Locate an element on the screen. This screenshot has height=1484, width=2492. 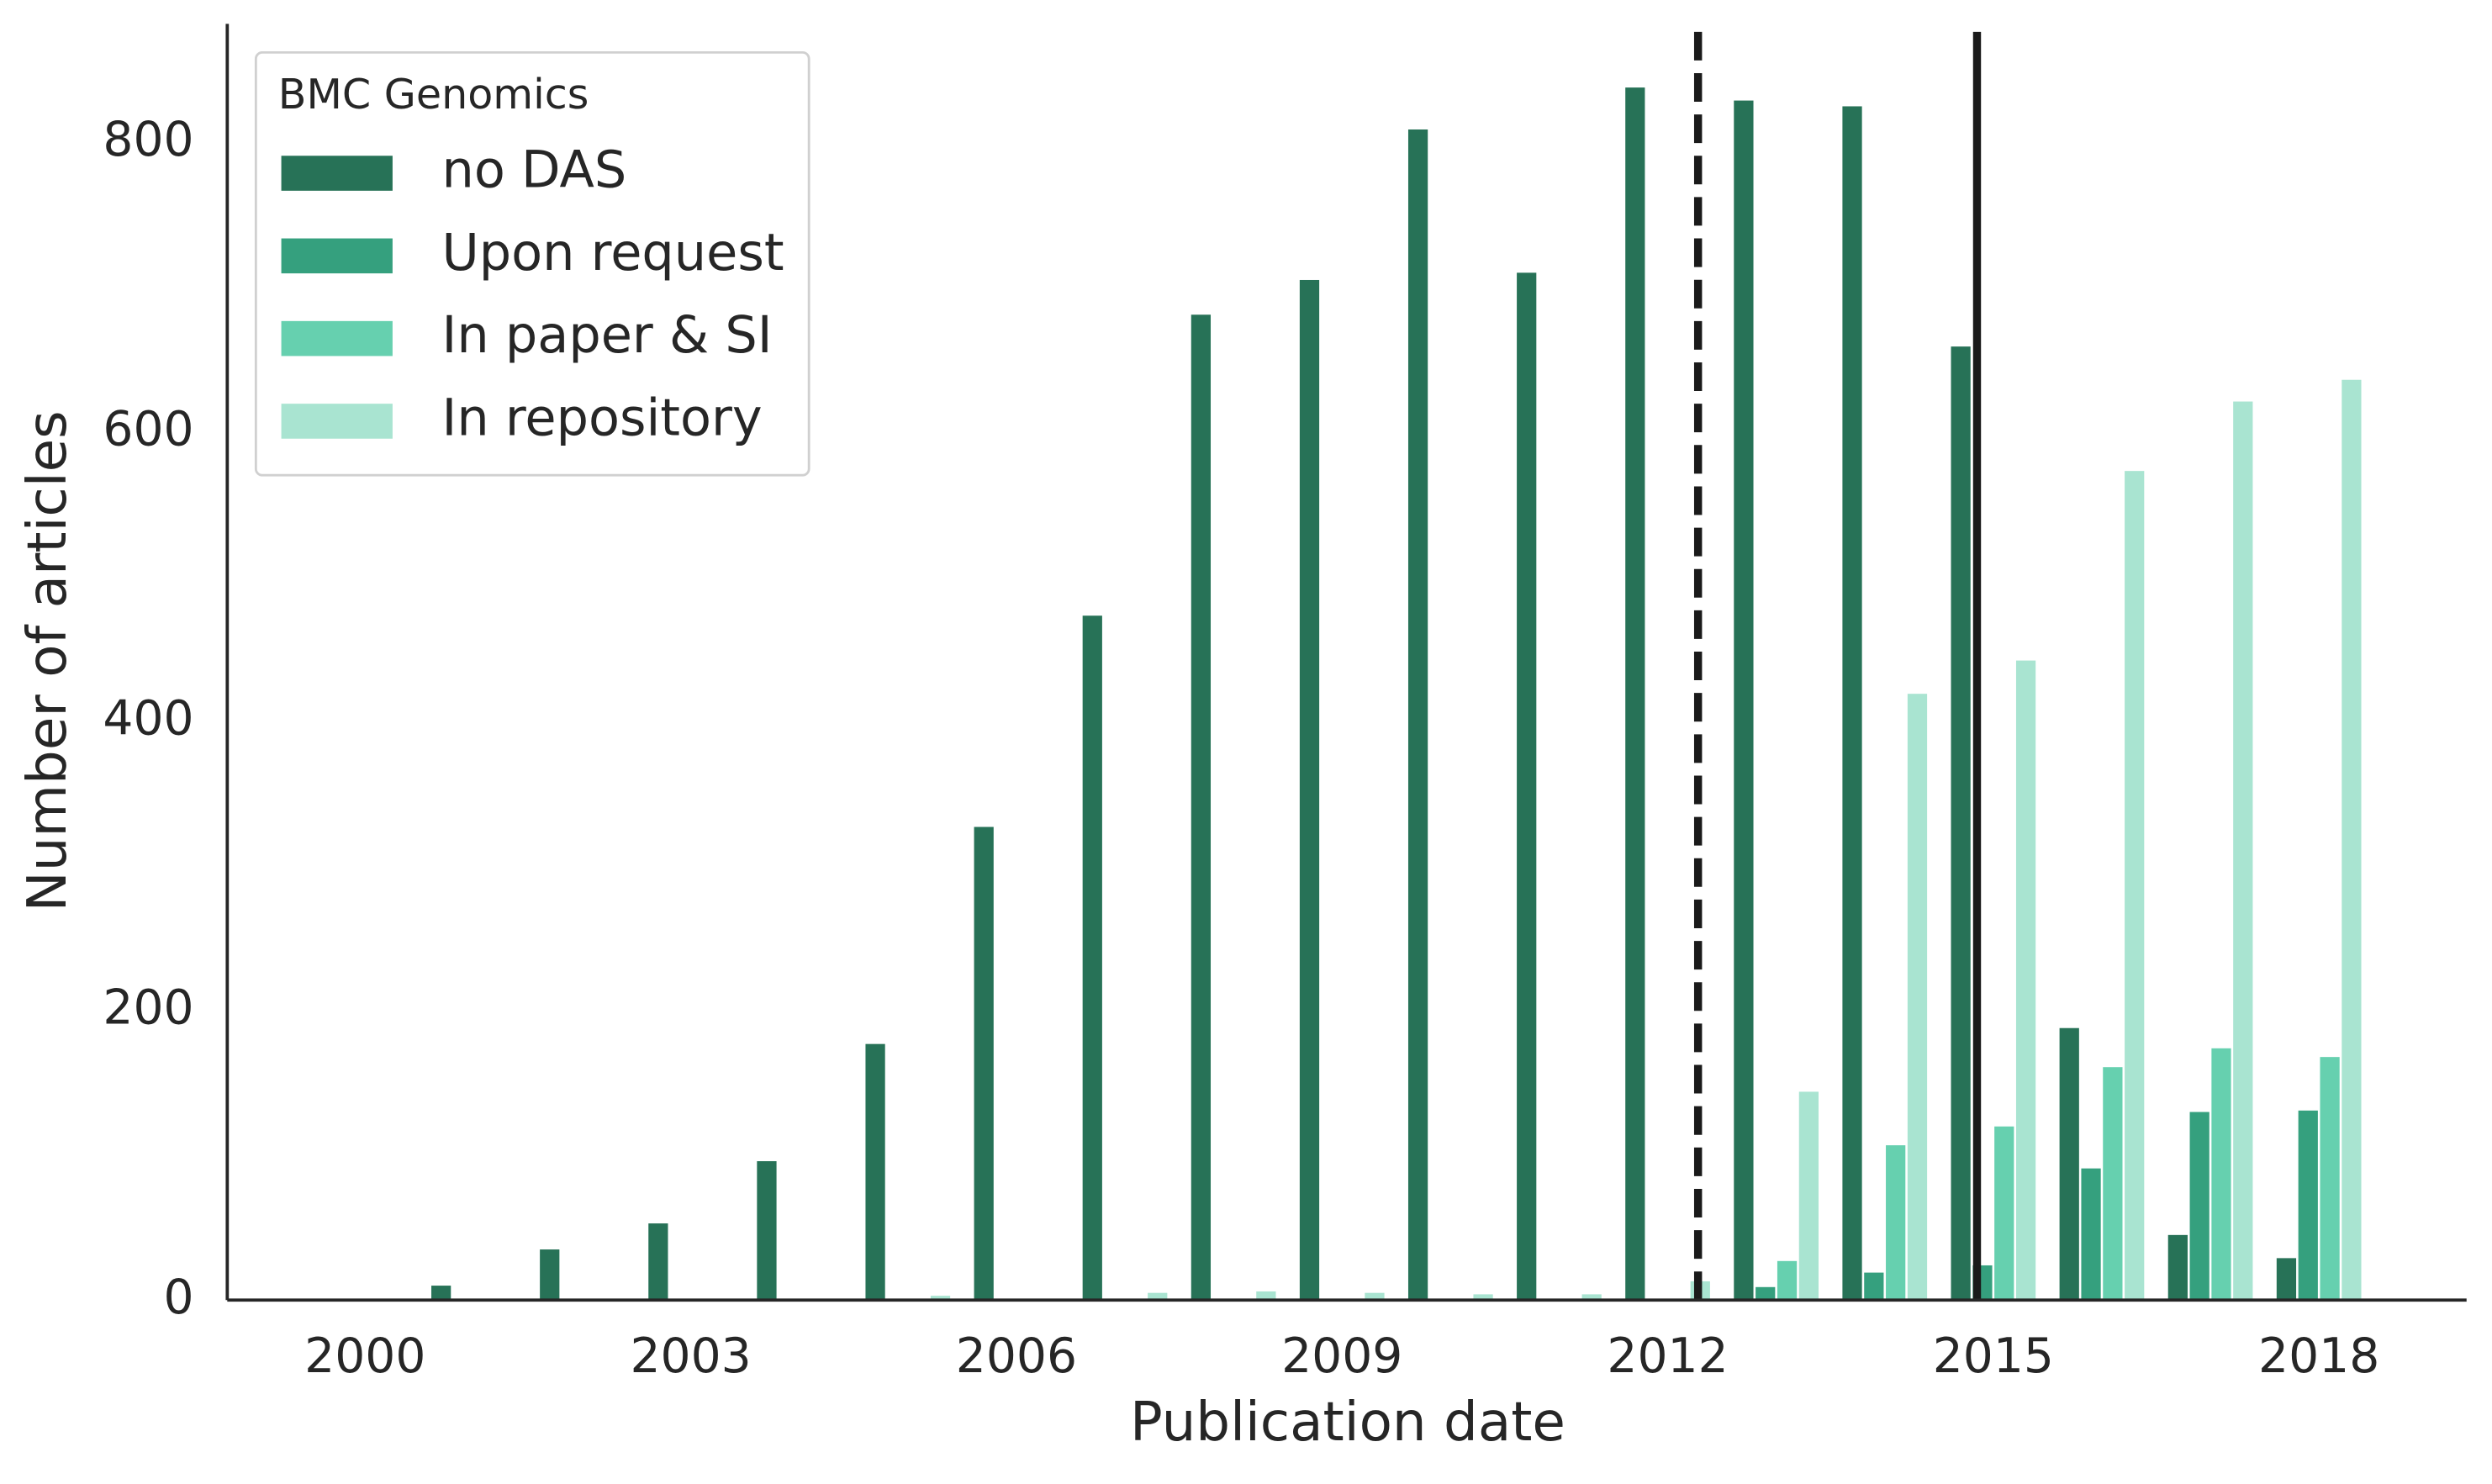
x-tick-label: 2009 is located at coordinates (1341, 1356).